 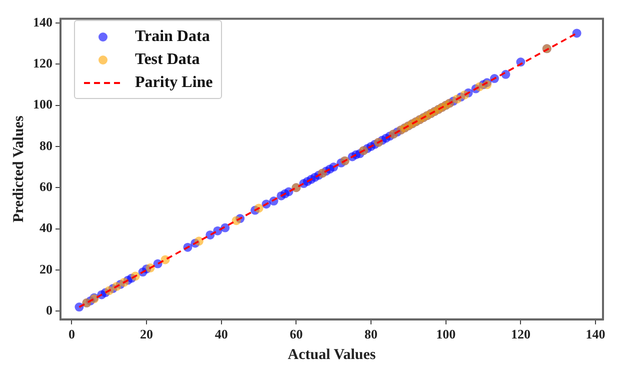 I want to click on x-tick-label: 100, so click(x=446, y=334).